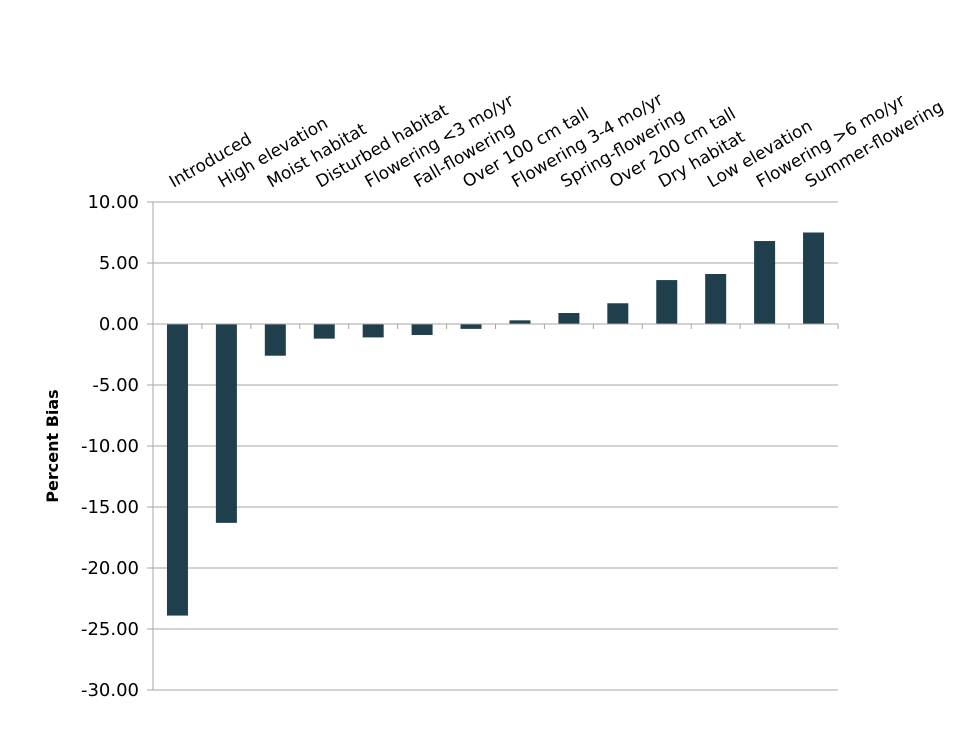  Describe the element at coordinates (110, 629) in the screenshot. I see `y-tick-label: -25.00` at that location.